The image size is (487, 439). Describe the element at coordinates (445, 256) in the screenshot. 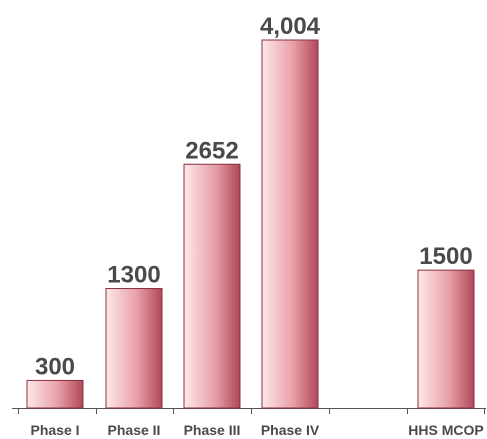

I see `data-label: 1500` at that location.